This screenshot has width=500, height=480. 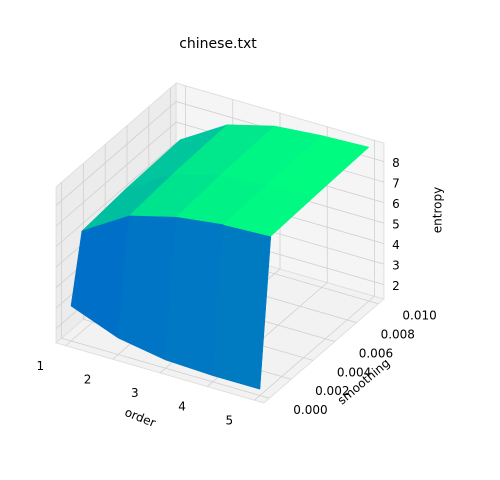 What do you see at coordinates (310, 410) in the screenshot?
I see `y-tick-label: 0.000` at bounding box center [310, 410].